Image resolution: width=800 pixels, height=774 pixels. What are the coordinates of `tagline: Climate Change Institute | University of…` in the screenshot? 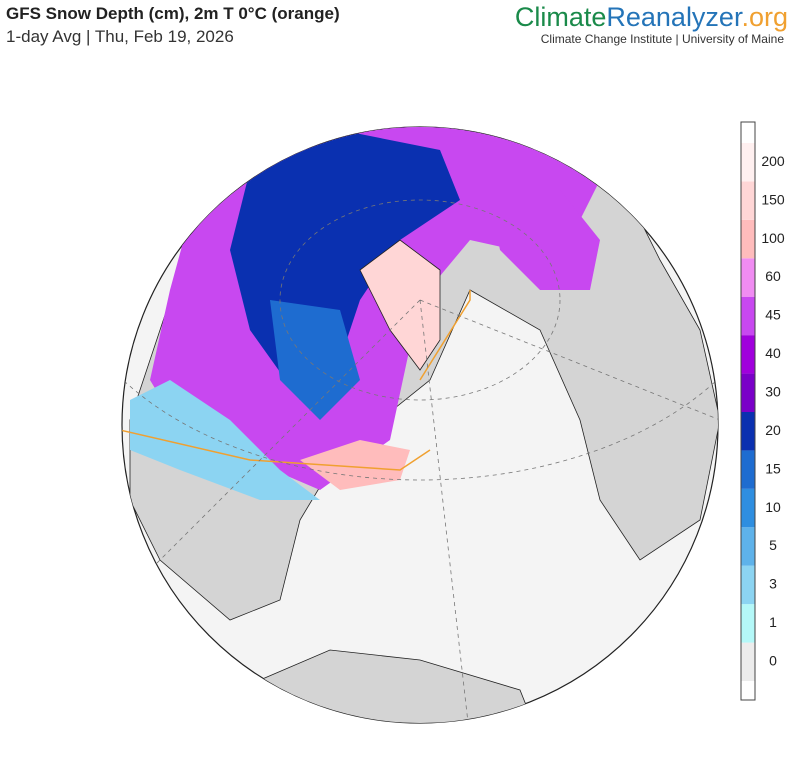 It's located at (662, 39).